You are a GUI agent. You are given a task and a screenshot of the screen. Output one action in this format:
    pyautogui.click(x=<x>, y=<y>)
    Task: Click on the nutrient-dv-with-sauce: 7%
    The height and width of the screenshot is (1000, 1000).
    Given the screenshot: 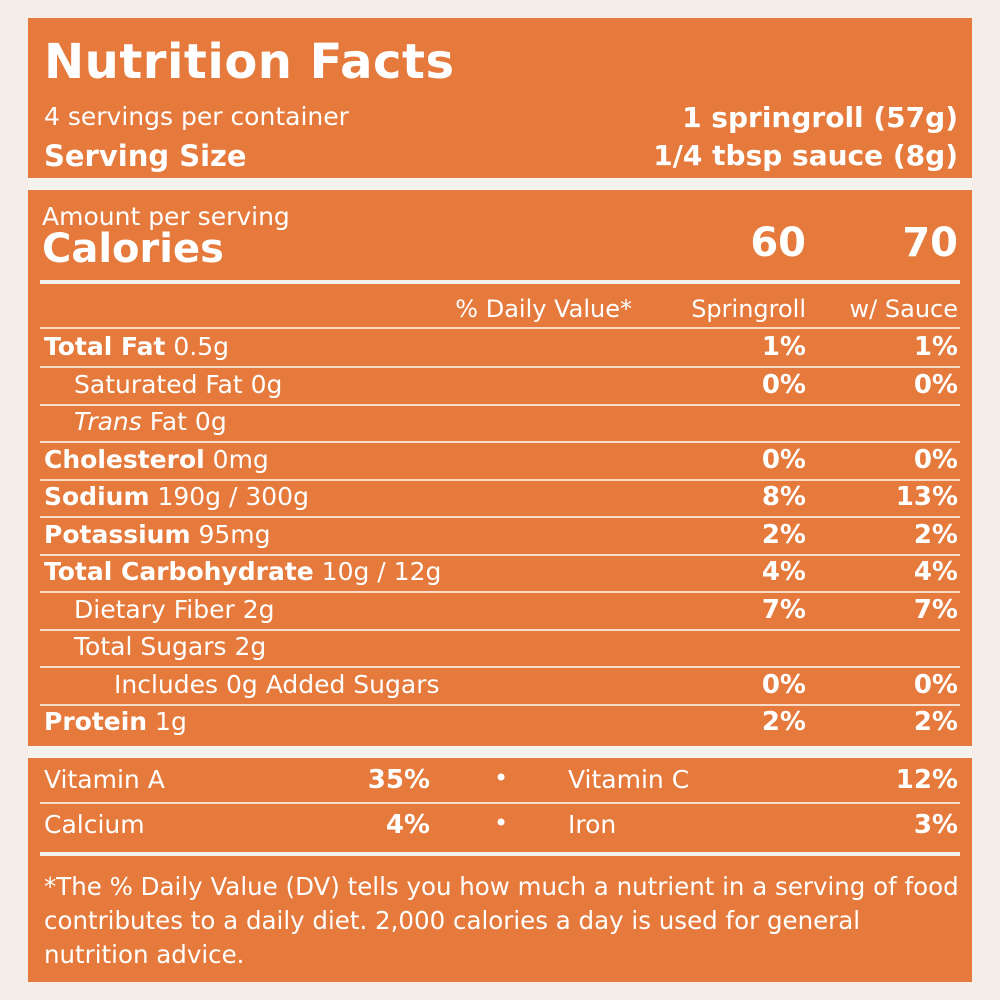 What is the action you would take?
    pyautogui.click(x=935, y=609)
    